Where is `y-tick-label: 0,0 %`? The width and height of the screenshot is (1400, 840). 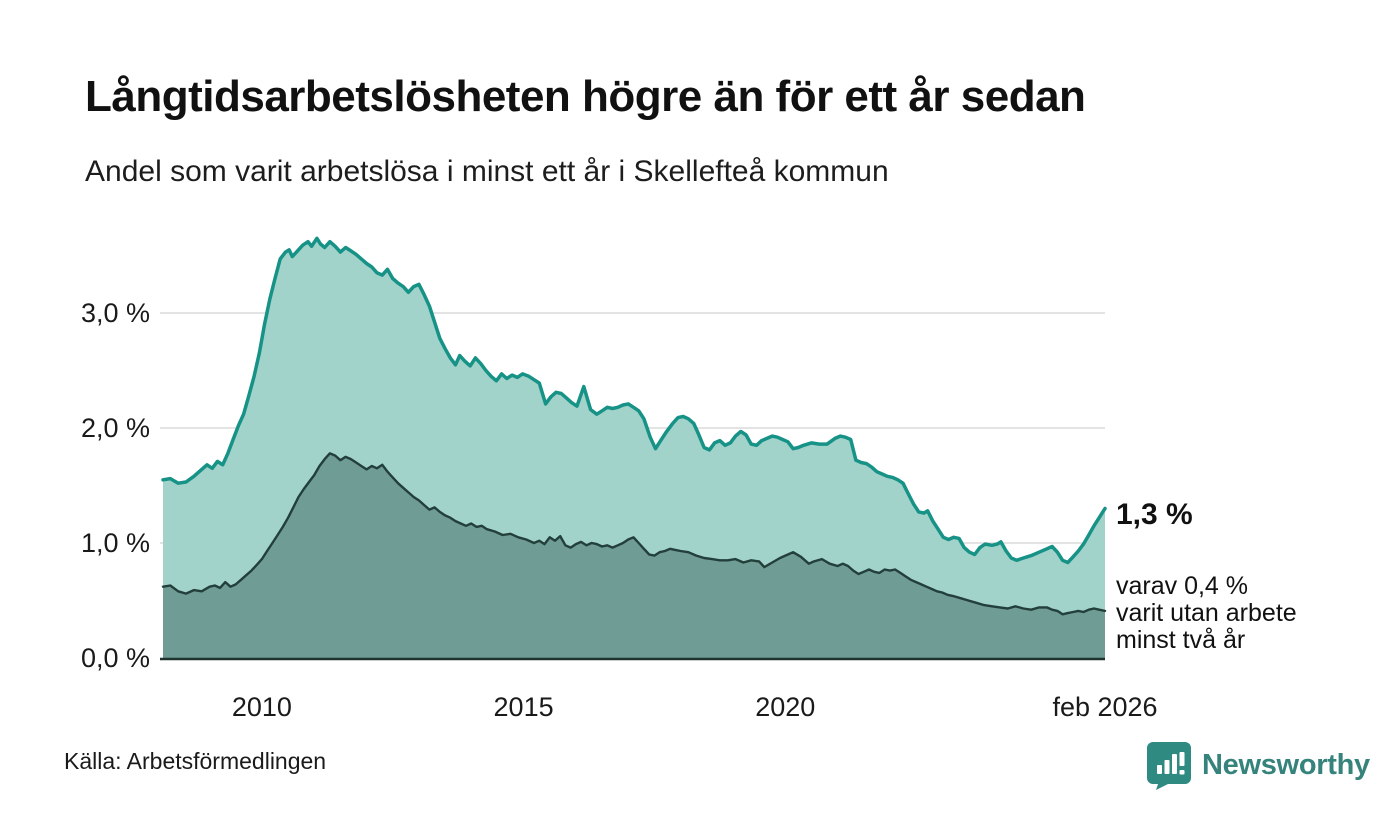 y-tick-label: 0,0 % is located at coordinates (115, 658).